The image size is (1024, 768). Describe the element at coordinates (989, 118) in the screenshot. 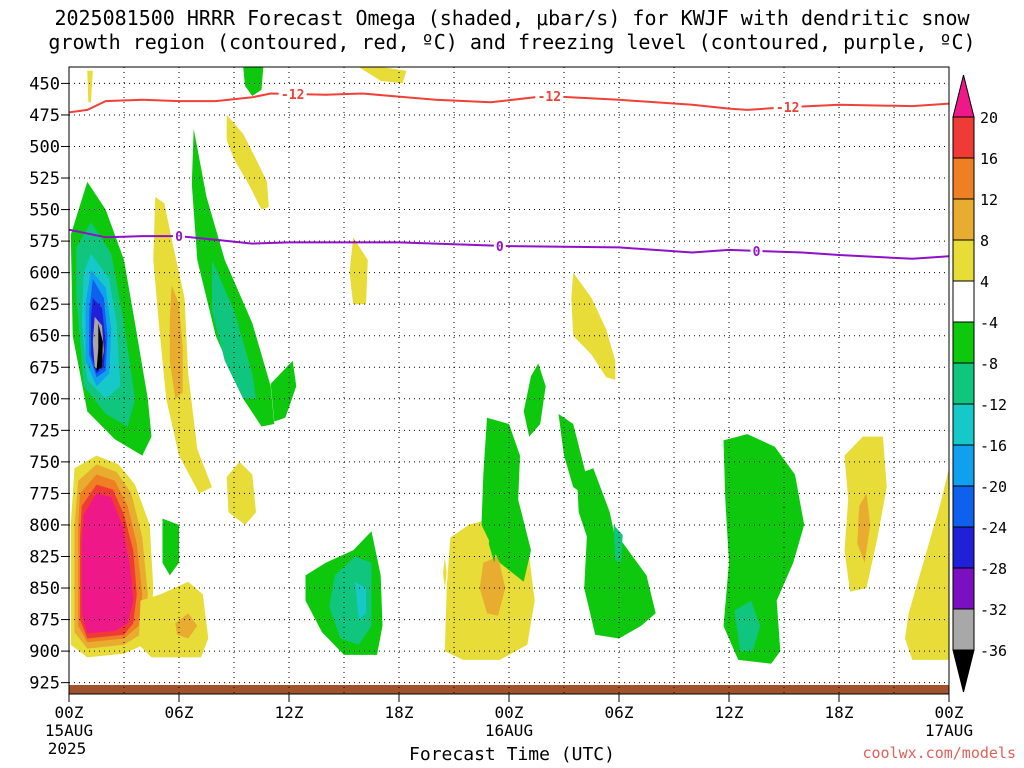

I see `colorbar-label-0: 20` at that location.